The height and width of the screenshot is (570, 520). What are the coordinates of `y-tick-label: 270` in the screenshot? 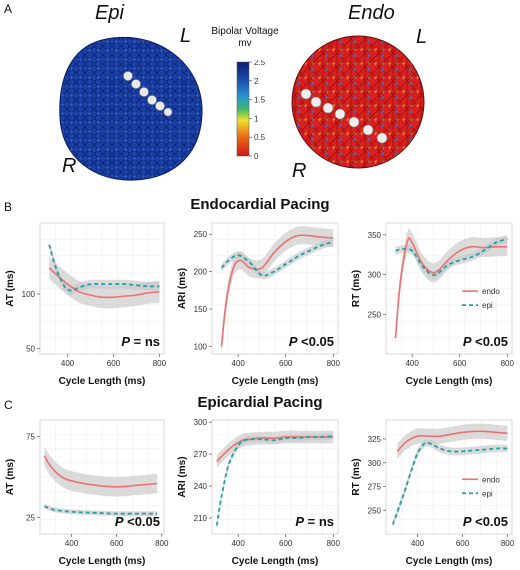 It's located at (201, 454).